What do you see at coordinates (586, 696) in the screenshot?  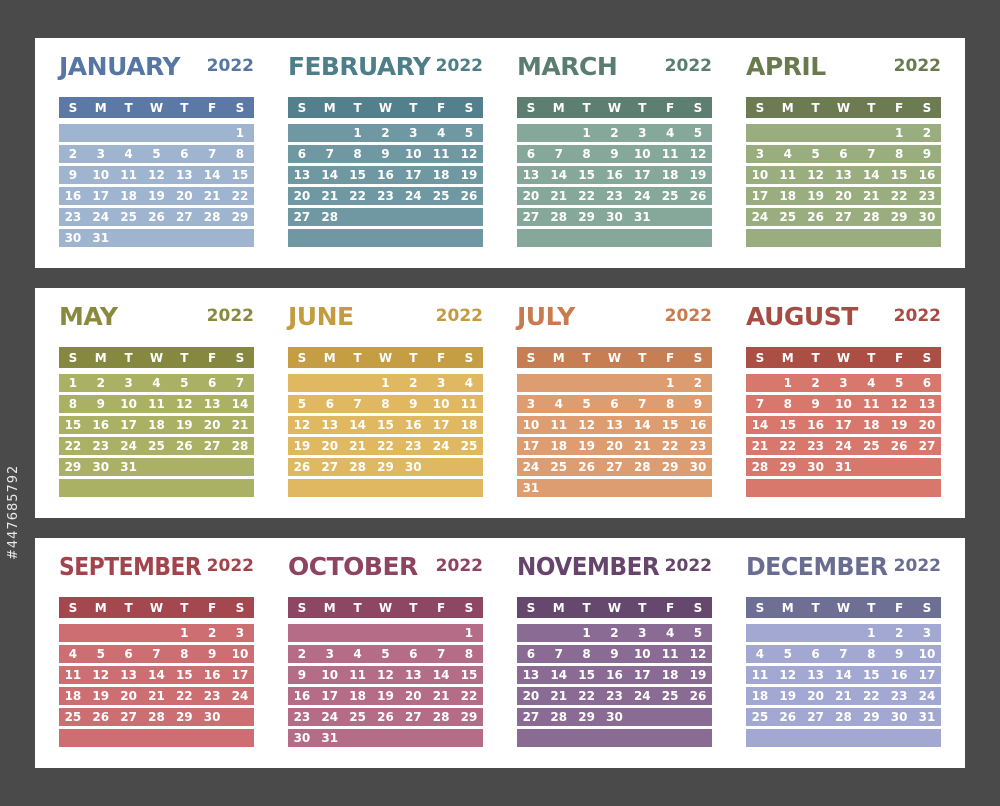 I see `day-cell: 22` at bounding box center [586, 696].